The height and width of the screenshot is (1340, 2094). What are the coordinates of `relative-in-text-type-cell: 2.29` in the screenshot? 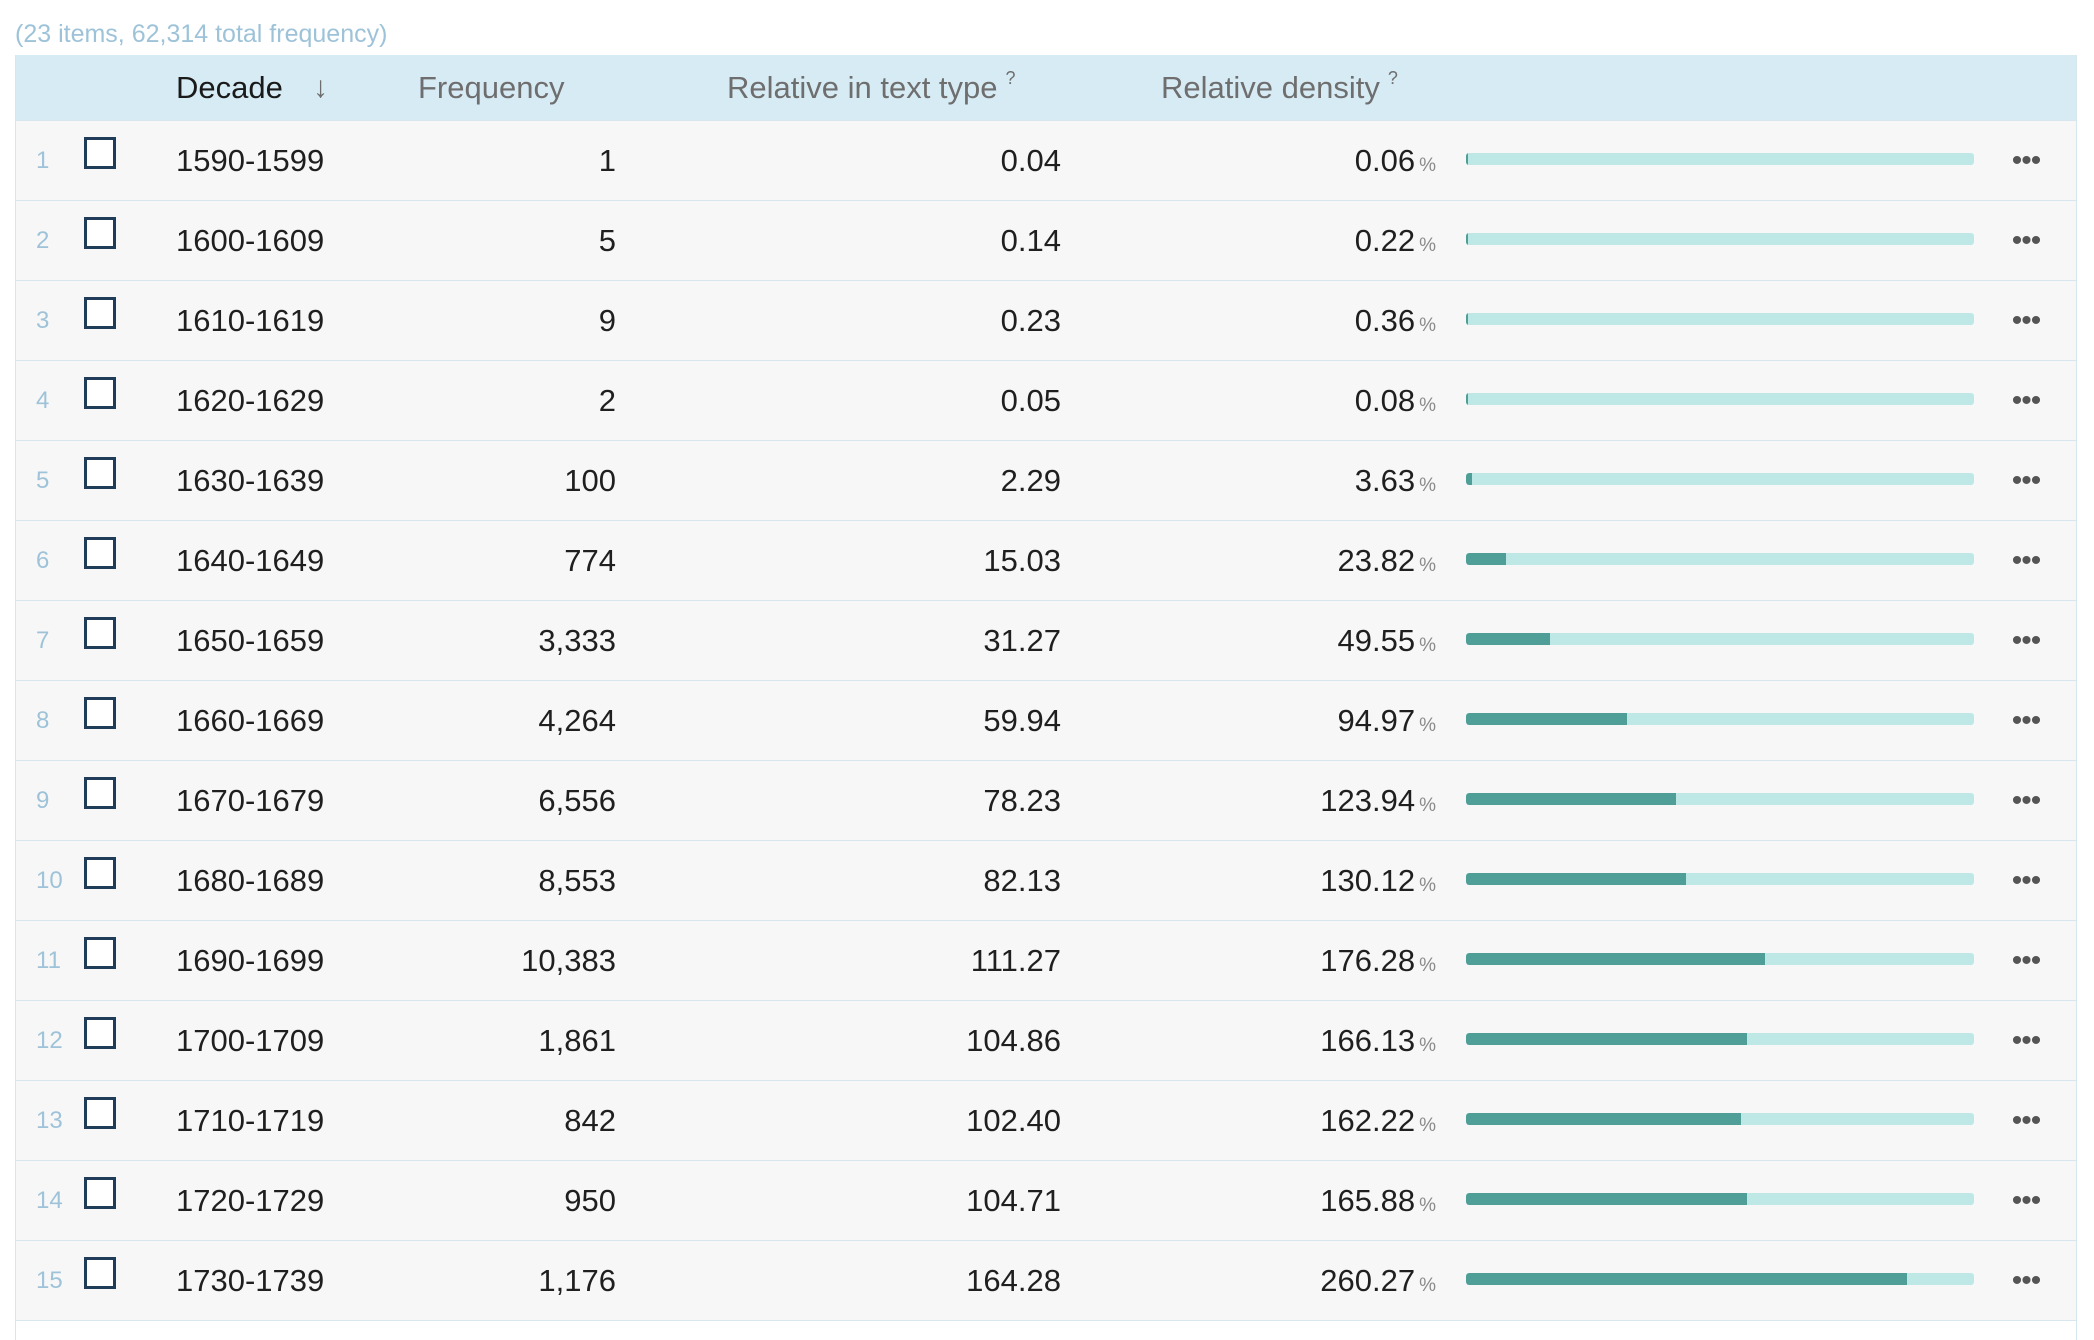 It's located at (1030, 480).